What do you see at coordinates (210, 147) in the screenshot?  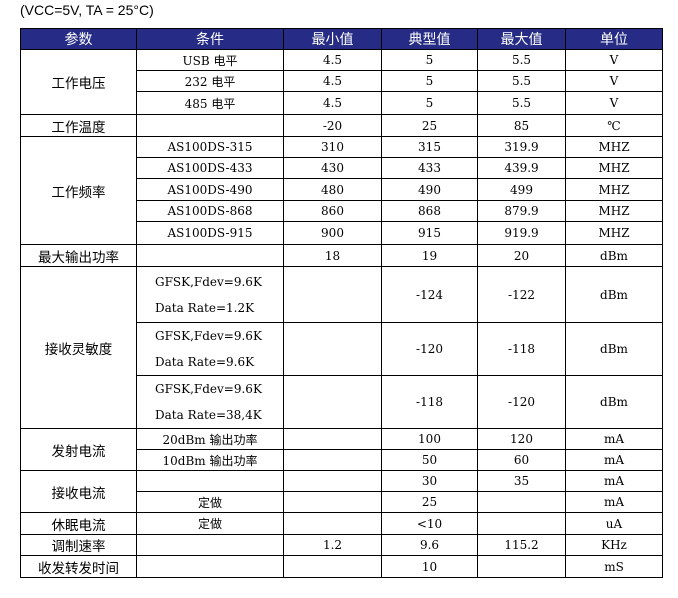 I see `condition-cell: AS100DS-315` at bounding box center [210, 147].